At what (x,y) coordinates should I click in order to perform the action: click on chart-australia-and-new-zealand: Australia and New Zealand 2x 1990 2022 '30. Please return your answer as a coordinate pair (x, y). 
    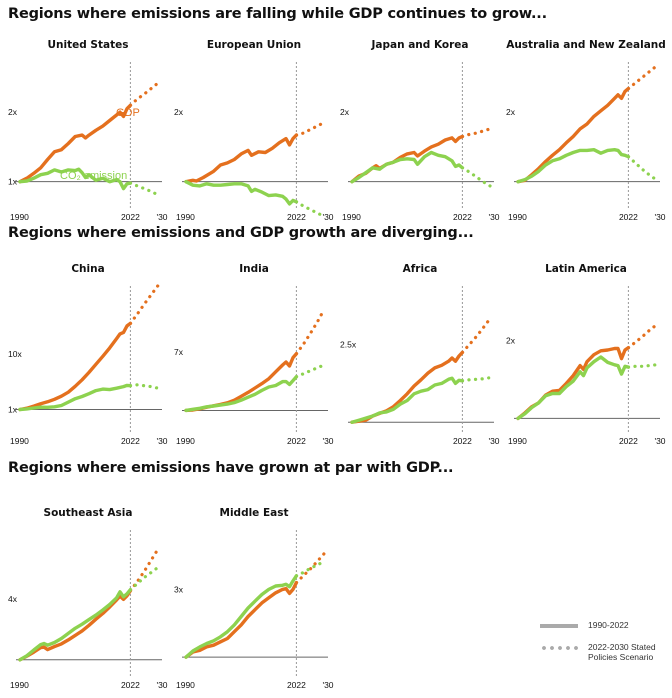
    Looking at the image, I should click on (586, 130).